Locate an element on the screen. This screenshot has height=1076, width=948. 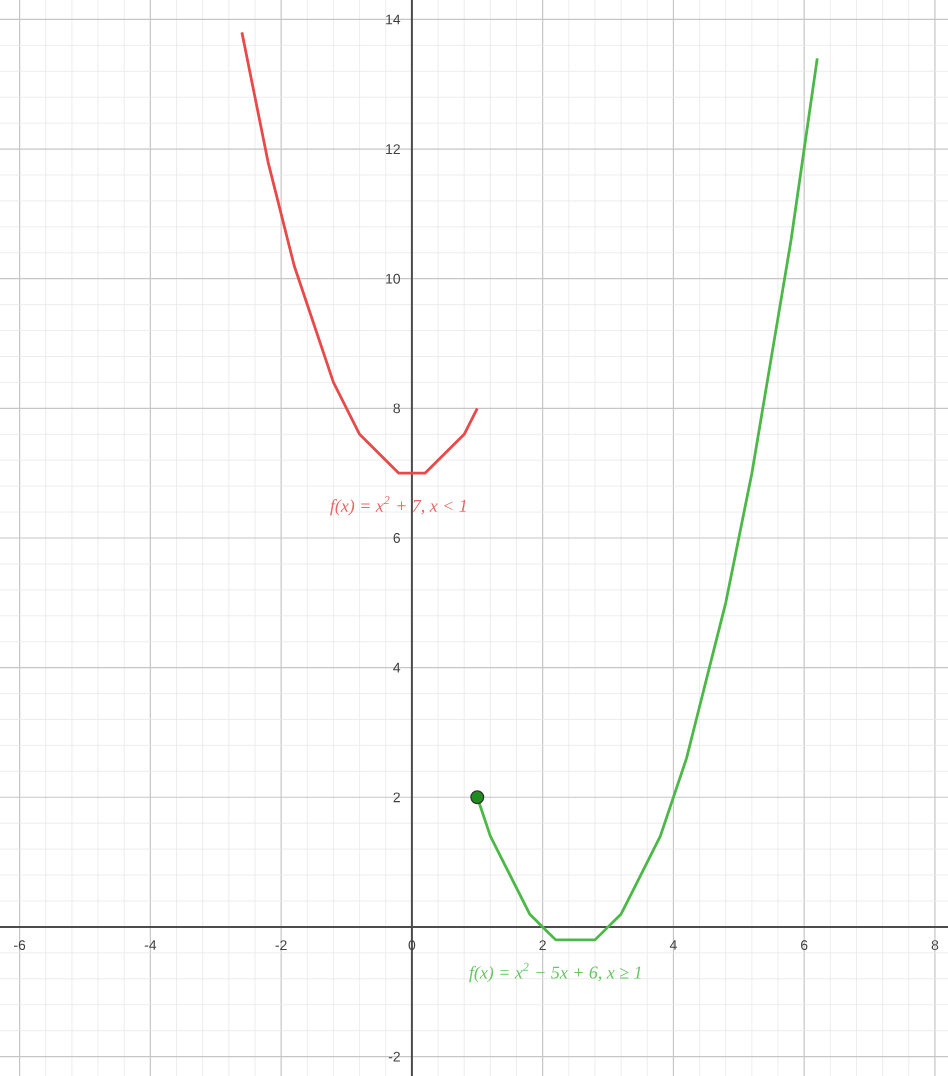
series-label: f(x) = x$^{2}$ + 7, x < 1 is located at coordinates (398, 506).